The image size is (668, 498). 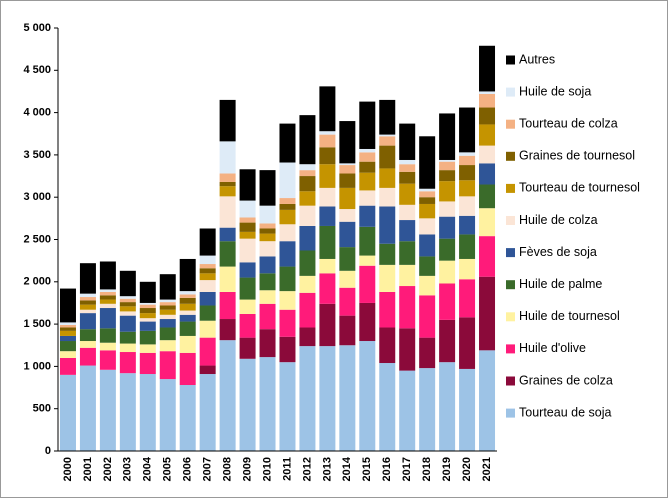 What do you see at coordinates (37, 28) in the screenshot?
I see `y-tick-label: 5 000` at bounding box center [37, 28].